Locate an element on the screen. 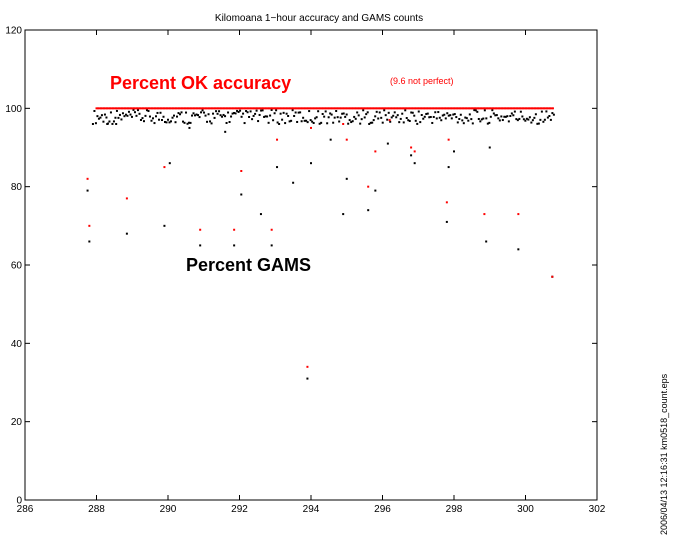 The height and width of the screenshot is (541, 679). x-tick-label: 286 is located at coordinates (25, 509).